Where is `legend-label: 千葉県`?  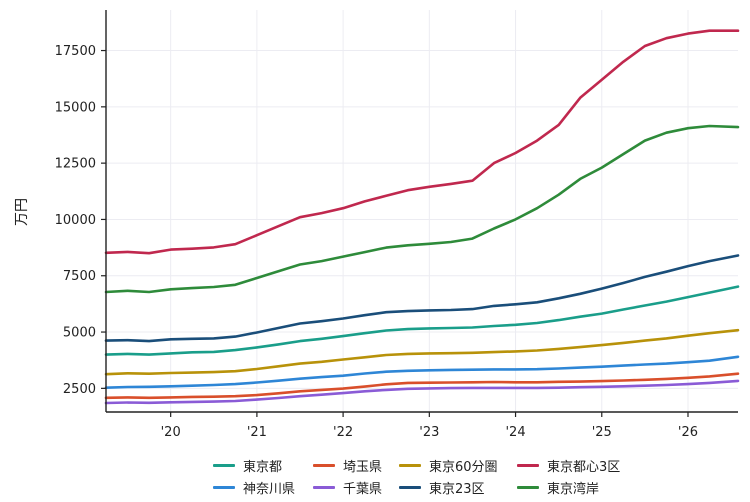
legend-label: 千葉県 is located at coordinates (363, 489).